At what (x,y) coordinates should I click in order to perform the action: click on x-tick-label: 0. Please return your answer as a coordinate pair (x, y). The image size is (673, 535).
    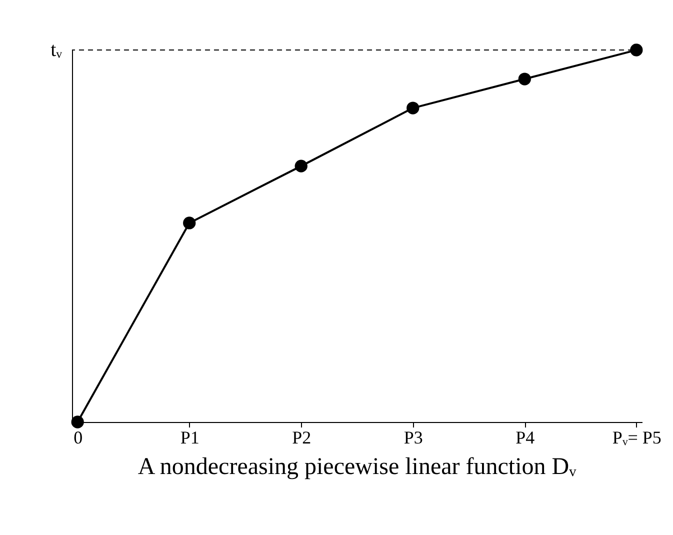
    Looking at the image, I should click on (78, 438).